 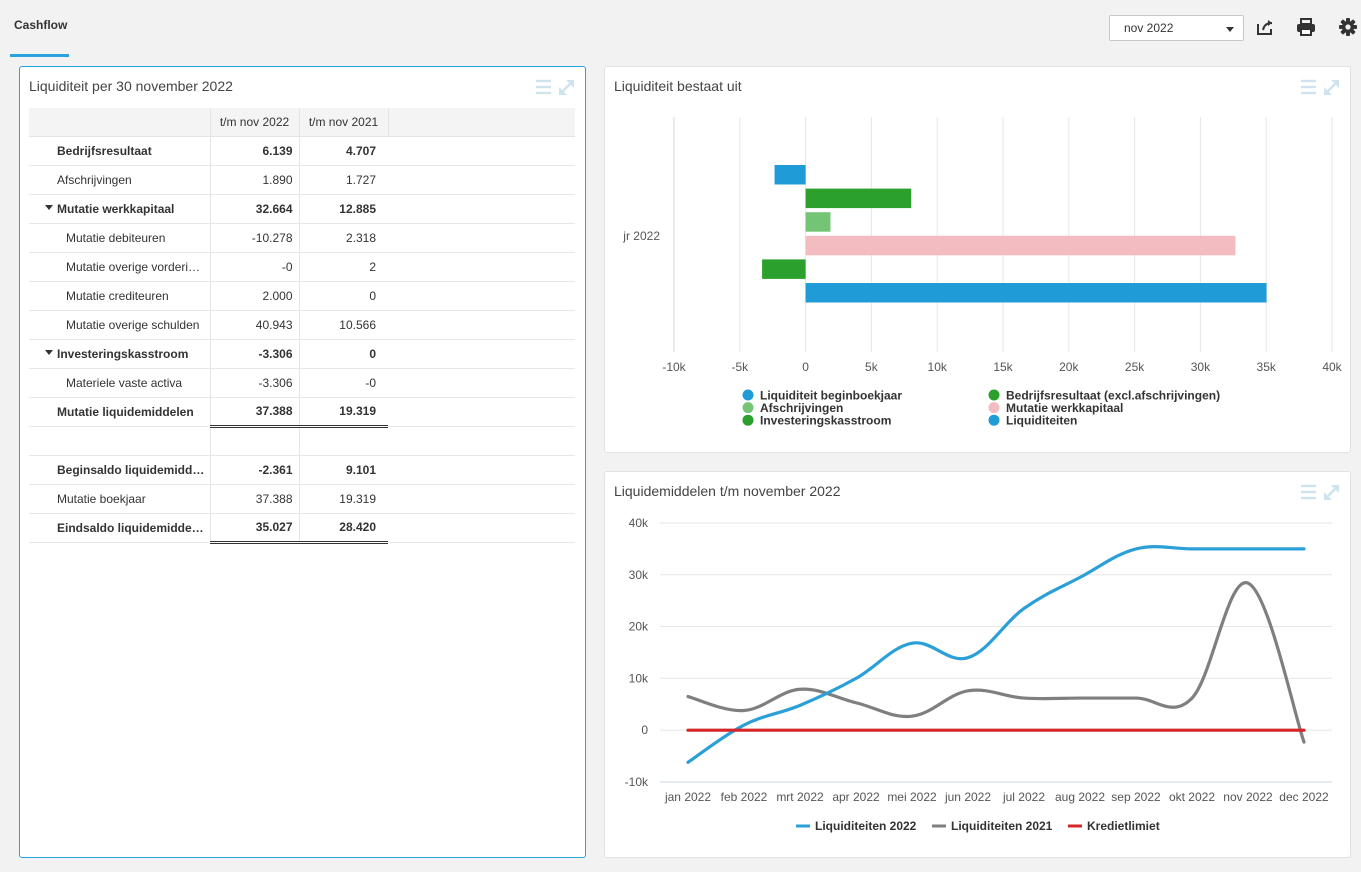 What do you see at coordinates (1113, 396) in the screenshot?
I see `legend-label: Bedrijfsresultaat (excl.afschrijvingen)` at bounding box center [1113, 396].